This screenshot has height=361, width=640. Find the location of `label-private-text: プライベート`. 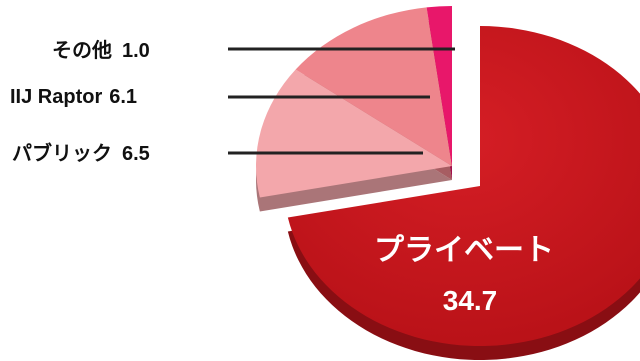

label-private-text: プライベート is located at coordinates (464, 250).